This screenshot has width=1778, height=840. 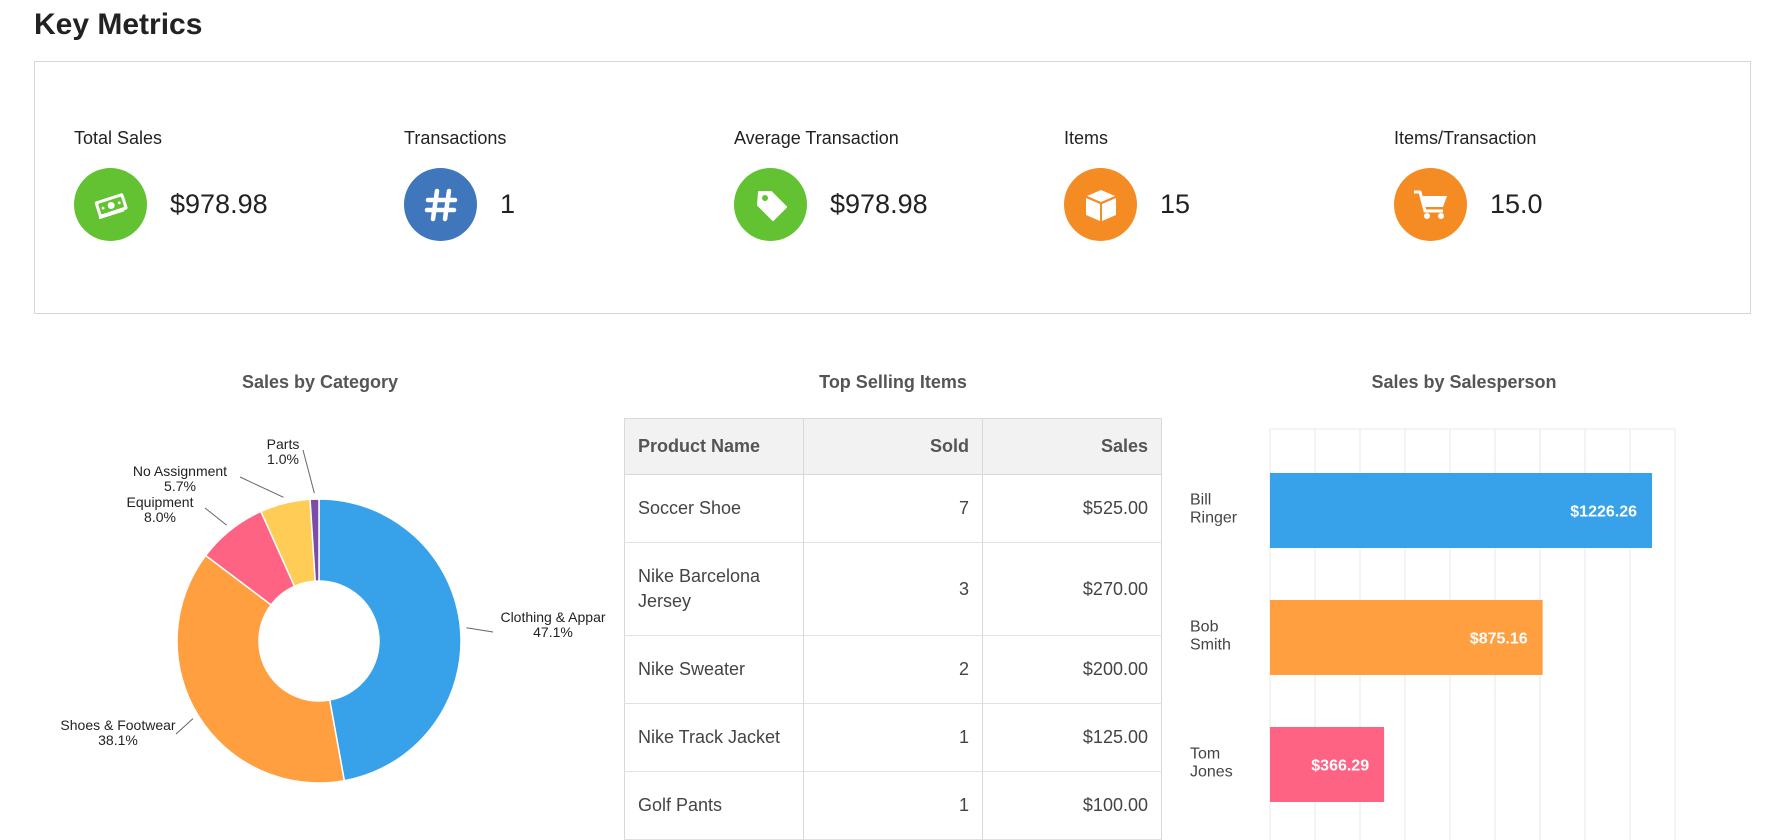 I want to click on table-row: Golf Pants 1 $100.00, so click(x=893, y=805).